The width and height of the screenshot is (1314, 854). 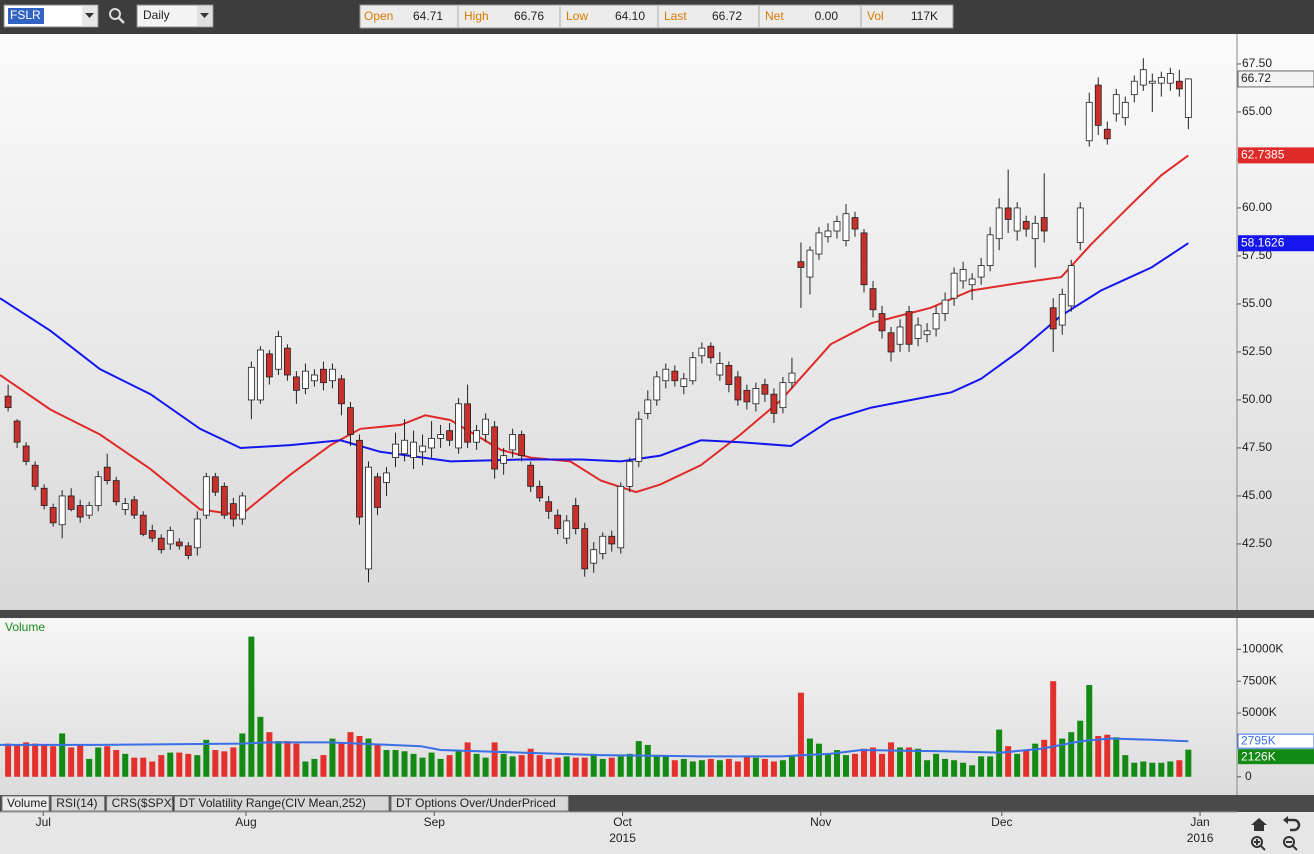 I want to click on y-tick-label: 10000K, so click(x=1262, y=649).